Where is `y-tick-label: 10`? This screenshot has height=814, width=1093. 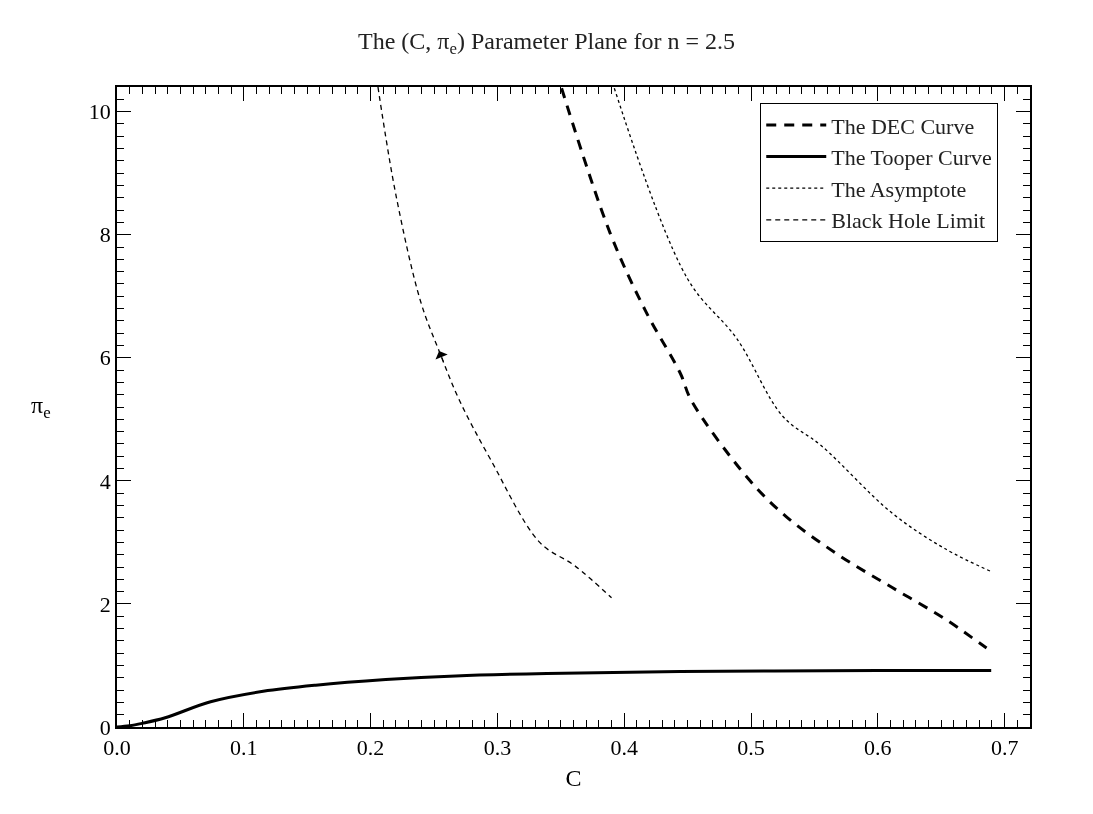
y-tick-label: 10 is located at coordinates (99, 112).